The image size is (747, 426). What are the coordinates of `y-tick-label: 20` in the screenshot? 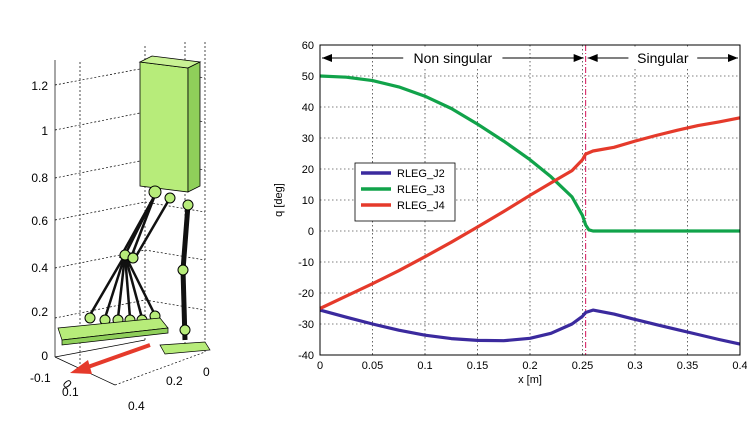 It's located at (308, 170).